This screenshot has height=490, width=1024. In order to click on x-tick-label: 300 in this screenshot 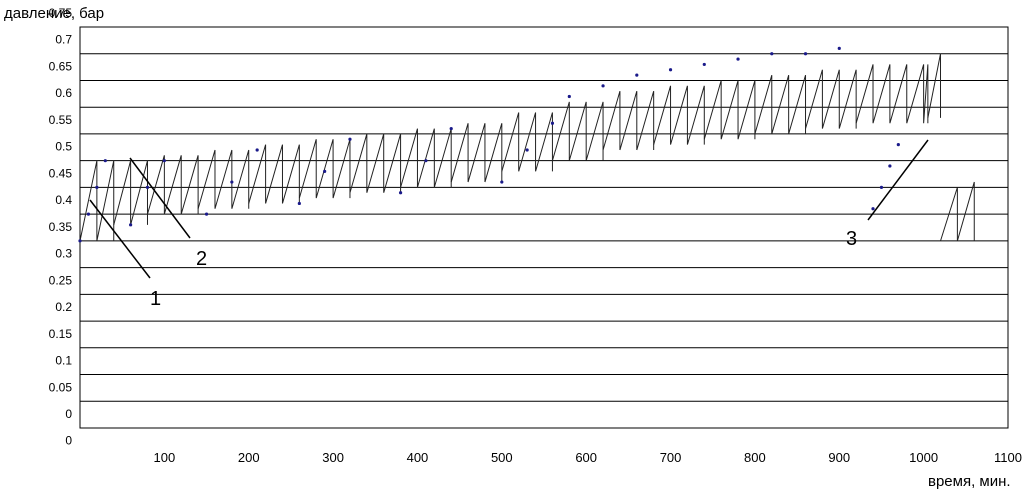, I will do `click(333, 457)`.